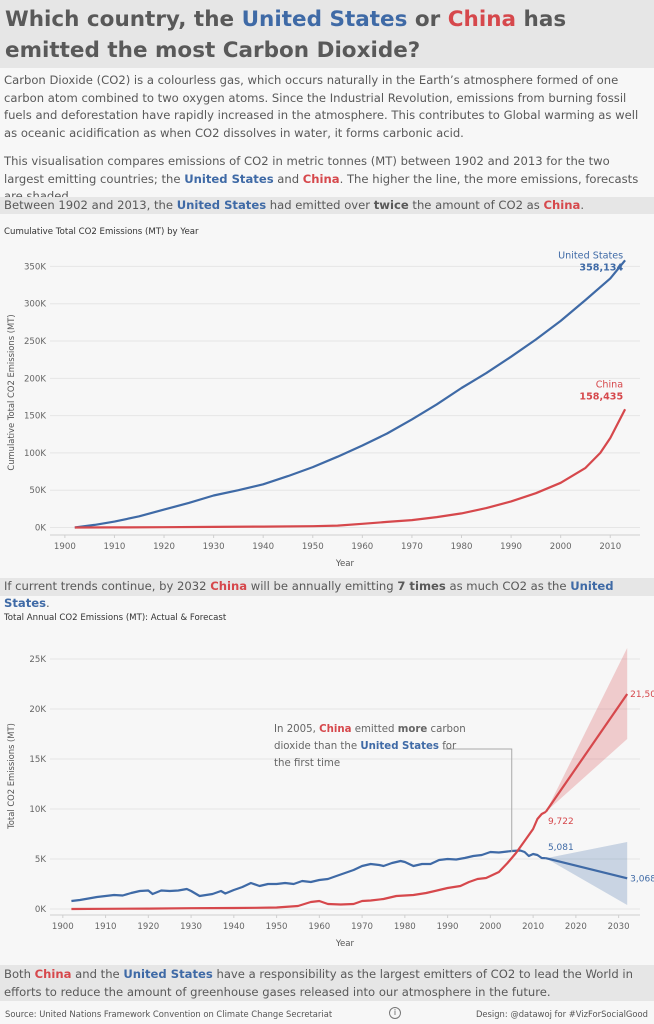  What do you see at coordinates (421, 586) in the screenshot?
I see `band-bold: 7 times` at bounding box center [421, 586].